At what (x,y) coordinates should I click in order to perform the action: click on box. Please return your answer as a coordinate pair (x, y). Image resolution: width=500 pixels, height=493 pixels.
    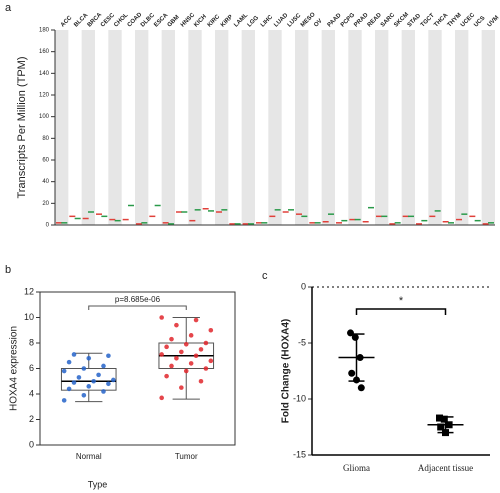
    Looking at the image, I should click on (88, 379).